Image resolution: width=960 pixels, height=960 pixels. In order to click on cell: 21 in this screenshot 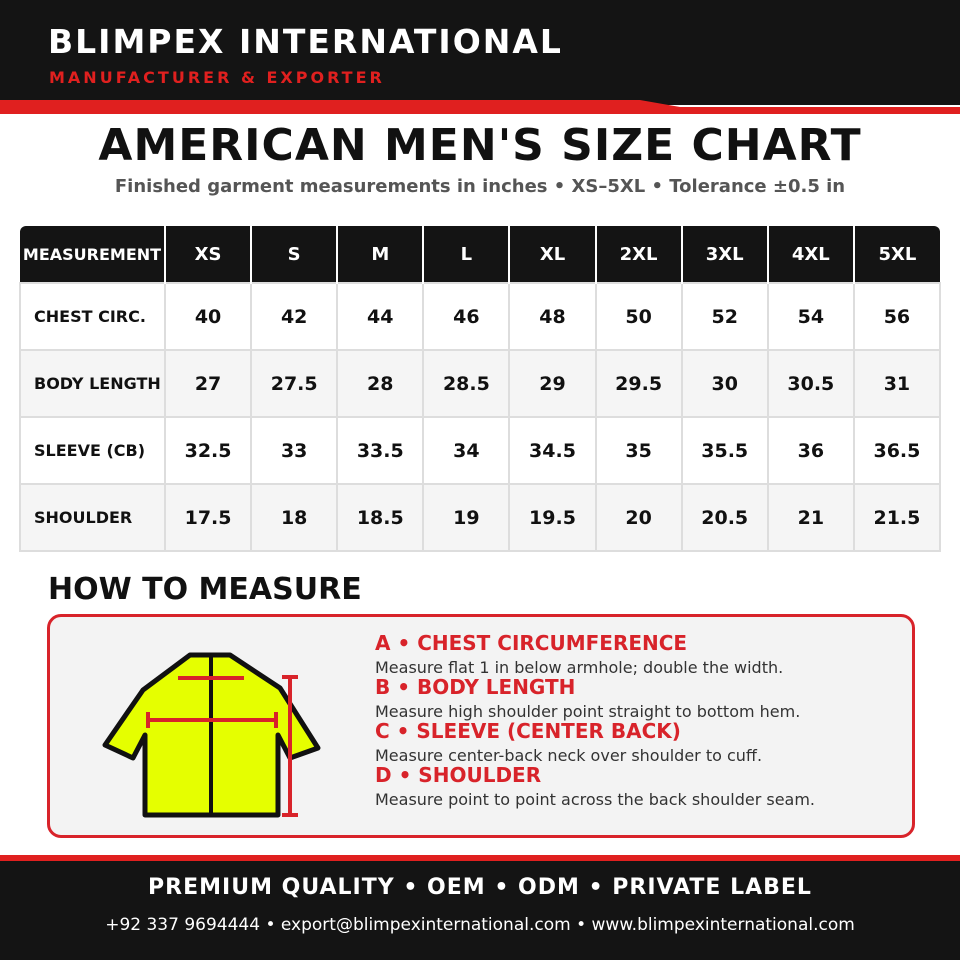, I will do `click(810, 517)`.